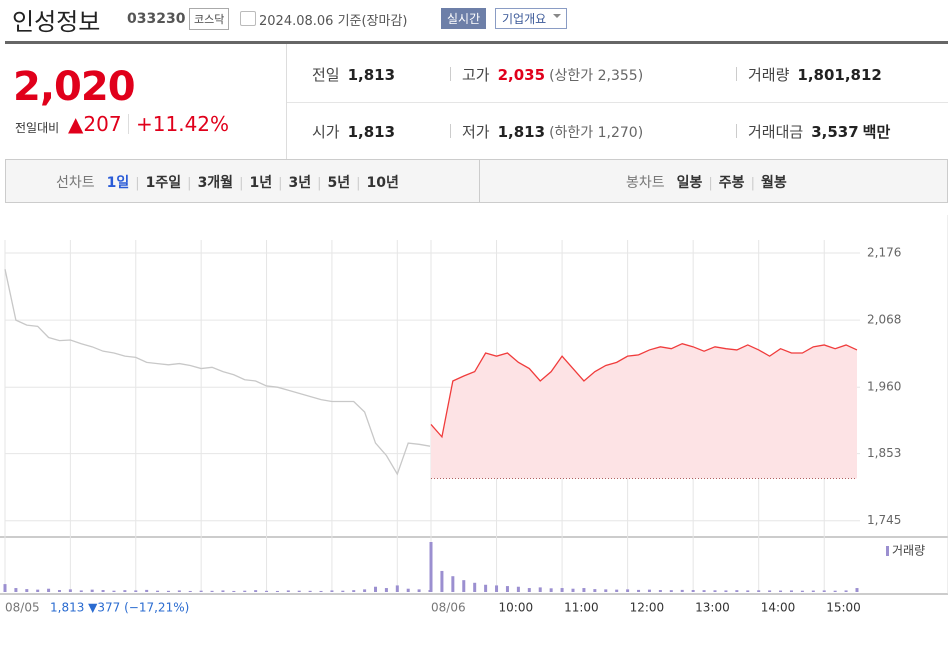  Describe the element at coordinates (596, 133) in the screenshot. I see `stat-note: (하한가 1,270)` at that location.